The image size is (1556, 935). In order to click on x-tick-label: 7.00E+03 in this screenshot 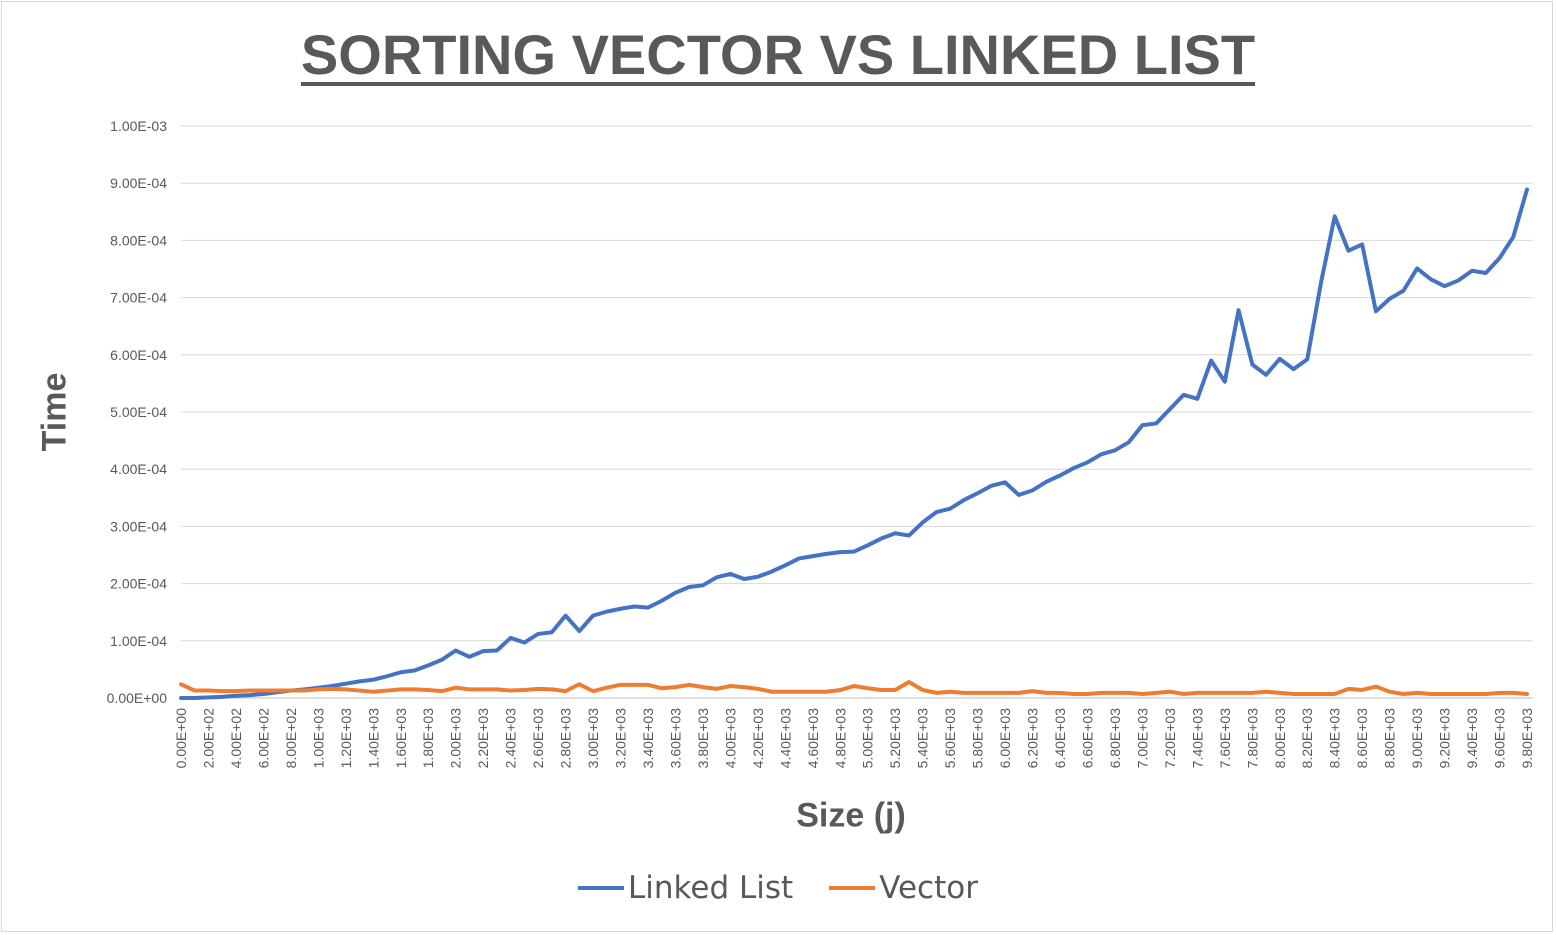, I will do `click(1142, 738)`.